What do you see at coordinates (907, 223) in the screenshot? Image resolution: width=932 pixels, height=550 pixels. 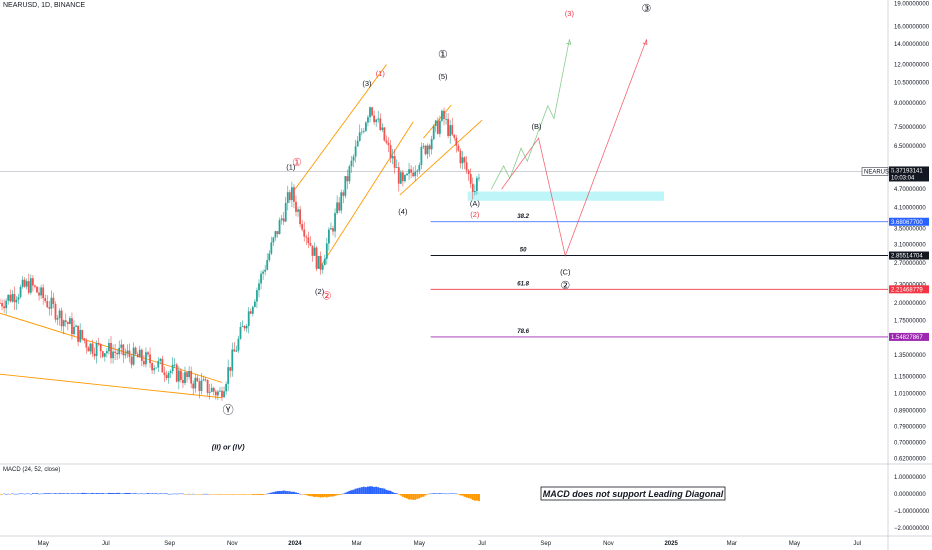 I see `fib-price-tag-label: 3.68067700` at bounding box center [907, 223].